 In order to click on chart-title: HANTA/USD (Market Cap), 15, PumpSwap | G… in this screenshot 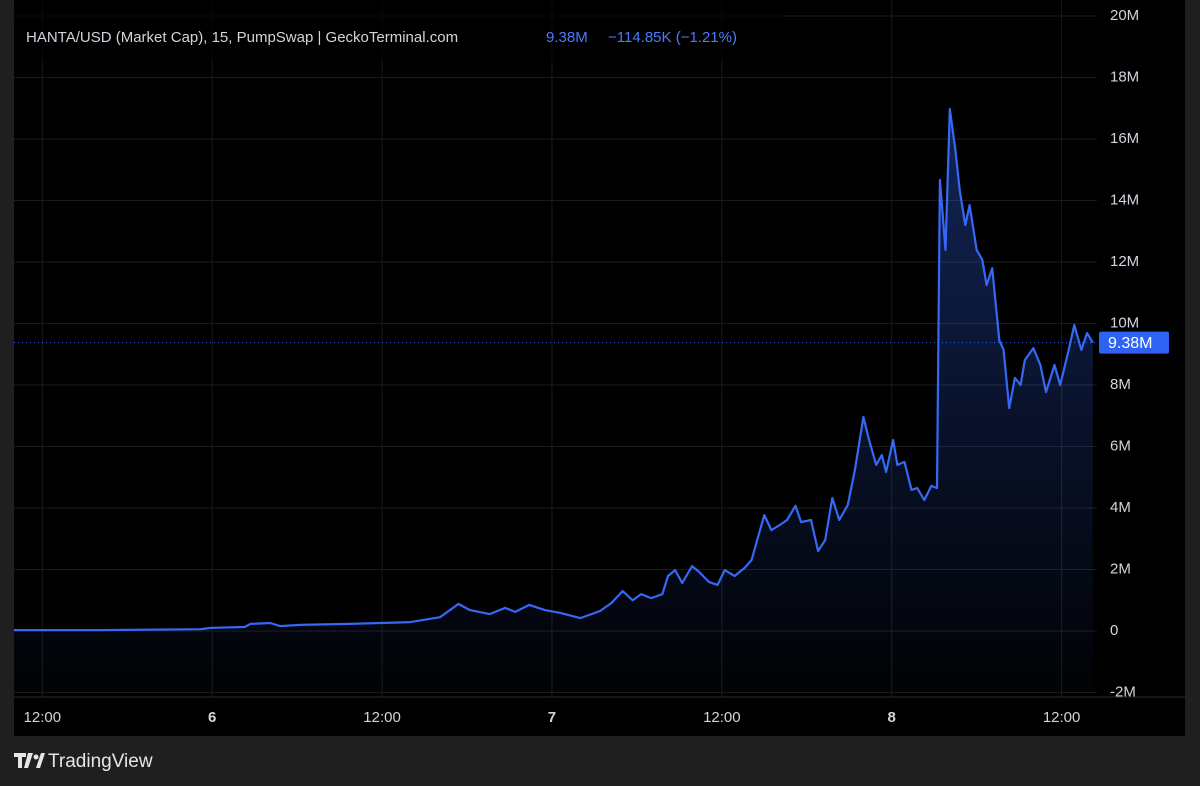, I will do `click(242, 37)`.